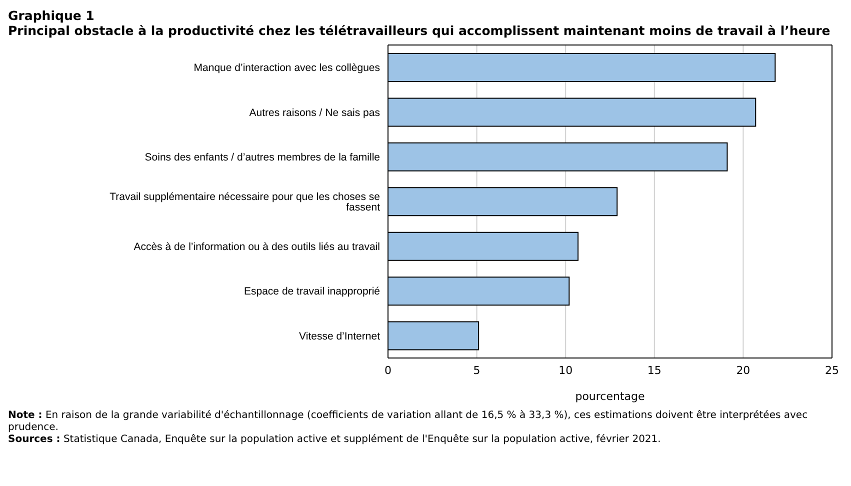 The height and width of the screenshot is (486, 851). What do you see at coordinates (339, 336) in the screenshot?
I see `y-tick-label: Vitesse d’Internet` at bounding box center [339, 336].